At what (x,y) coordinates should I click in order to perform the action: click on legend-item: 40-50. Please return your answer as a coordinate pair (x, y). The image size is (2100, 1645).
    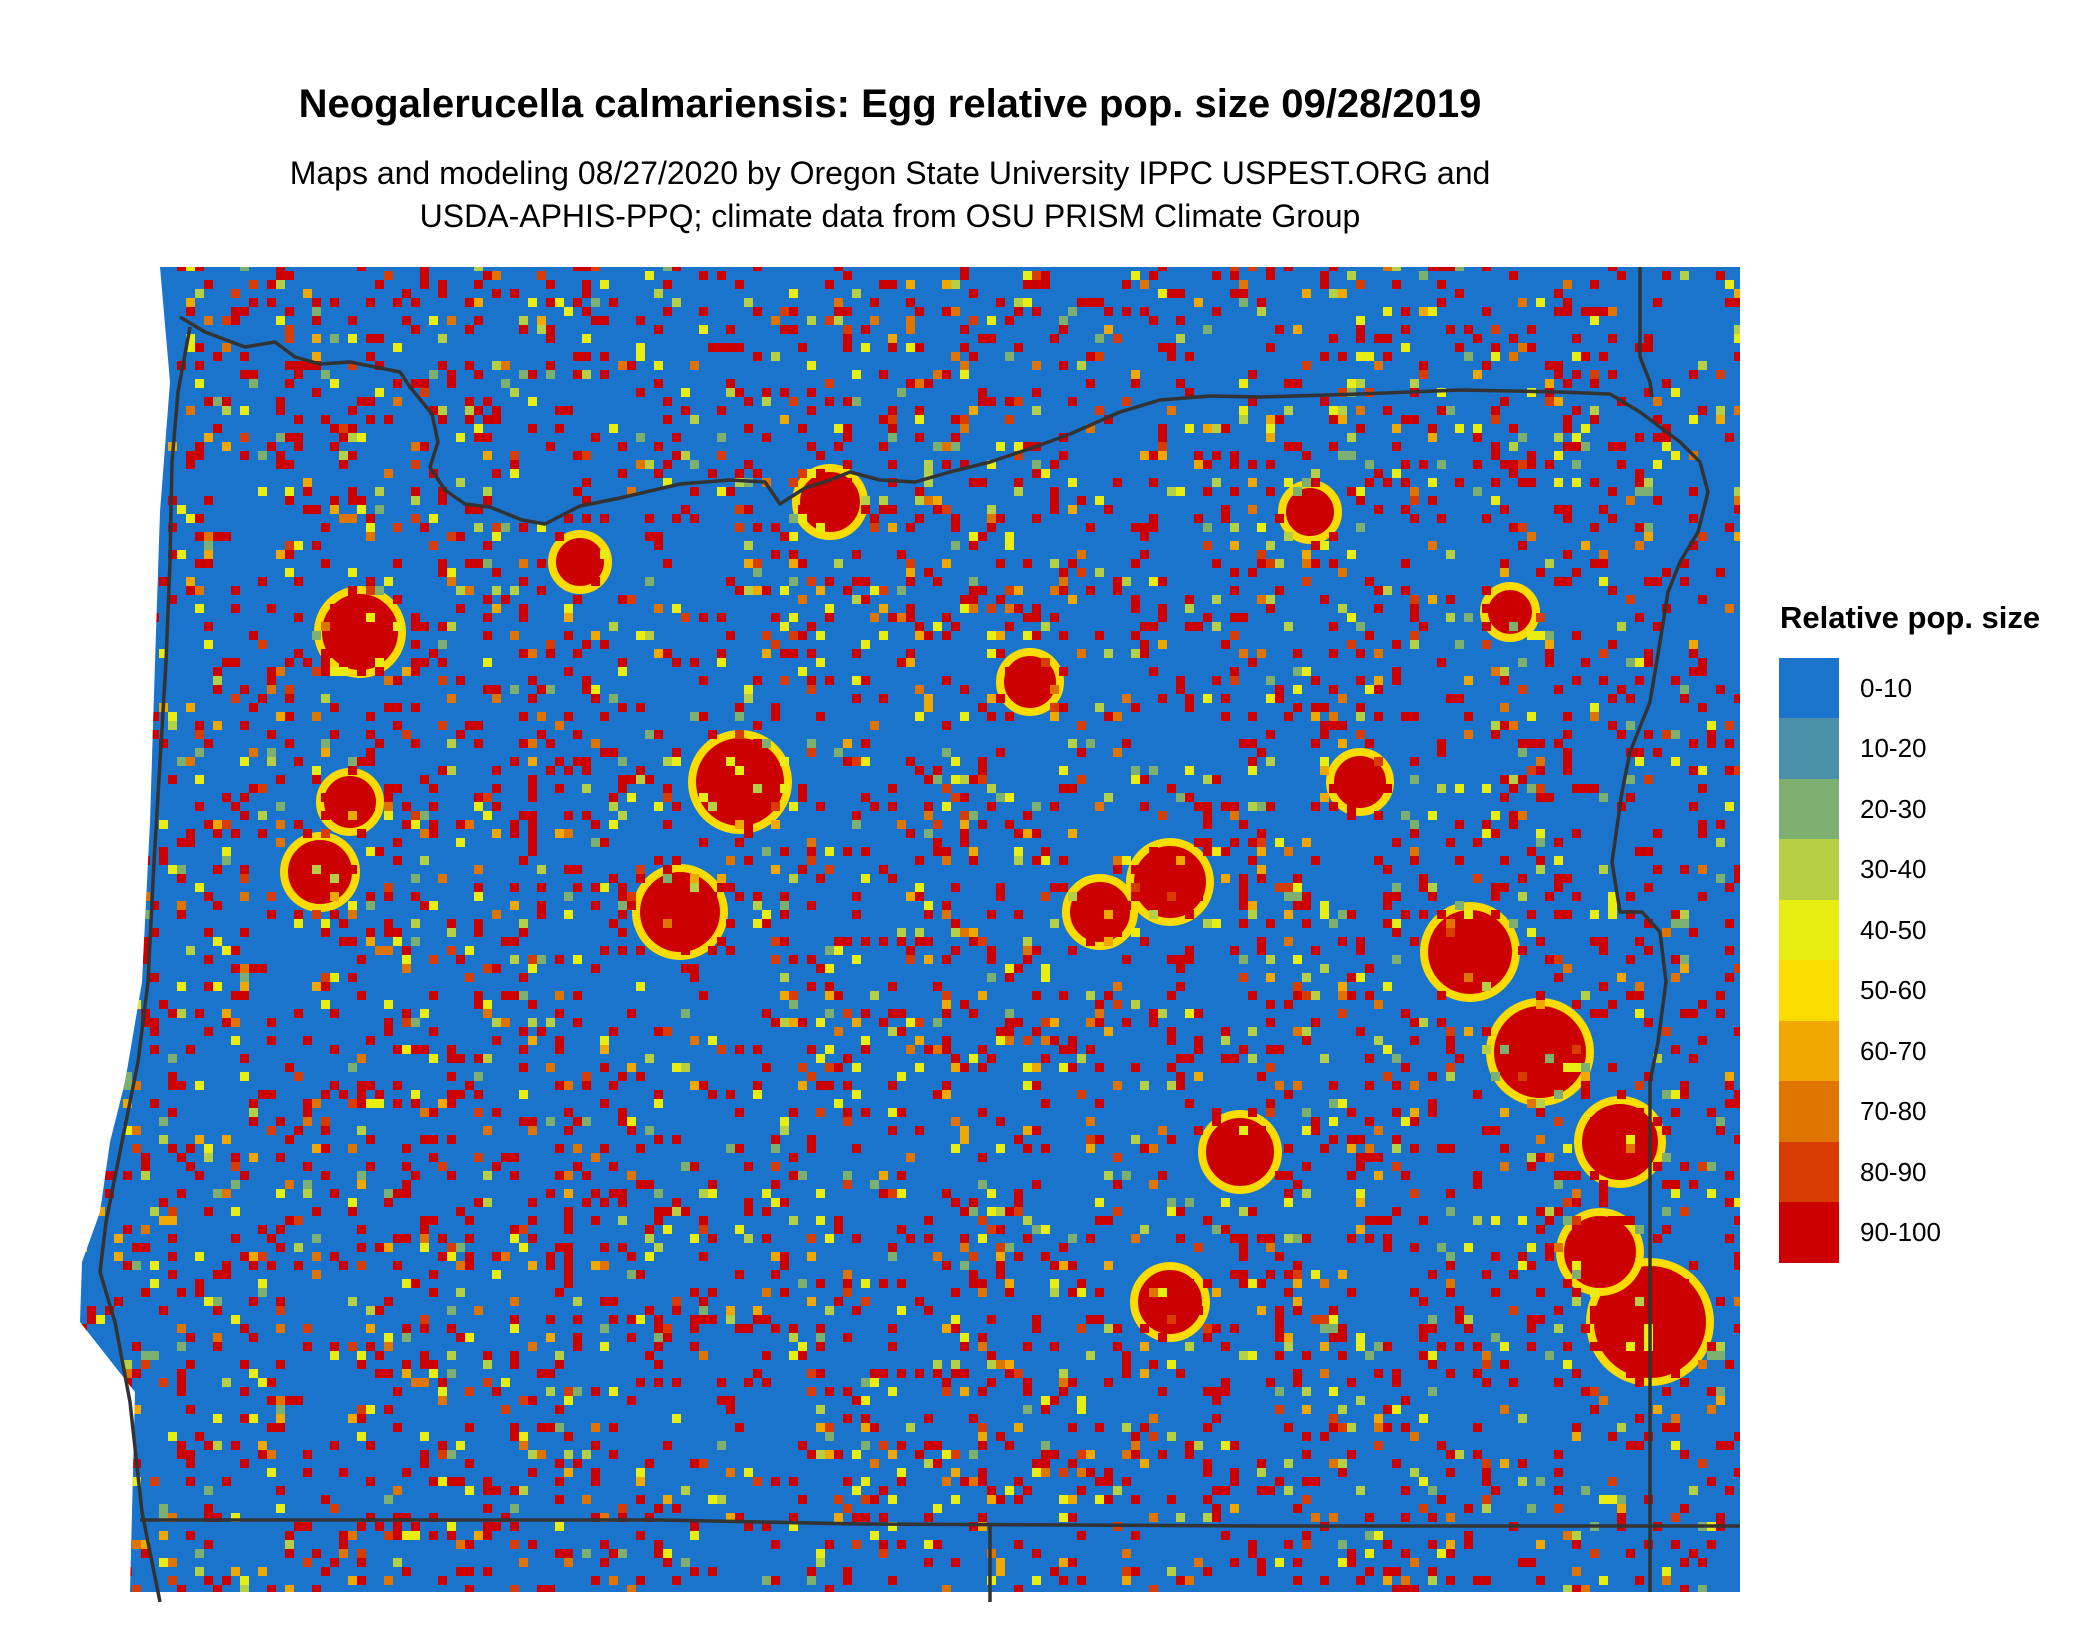
    Looking at the image, I should click on (1909, 930).